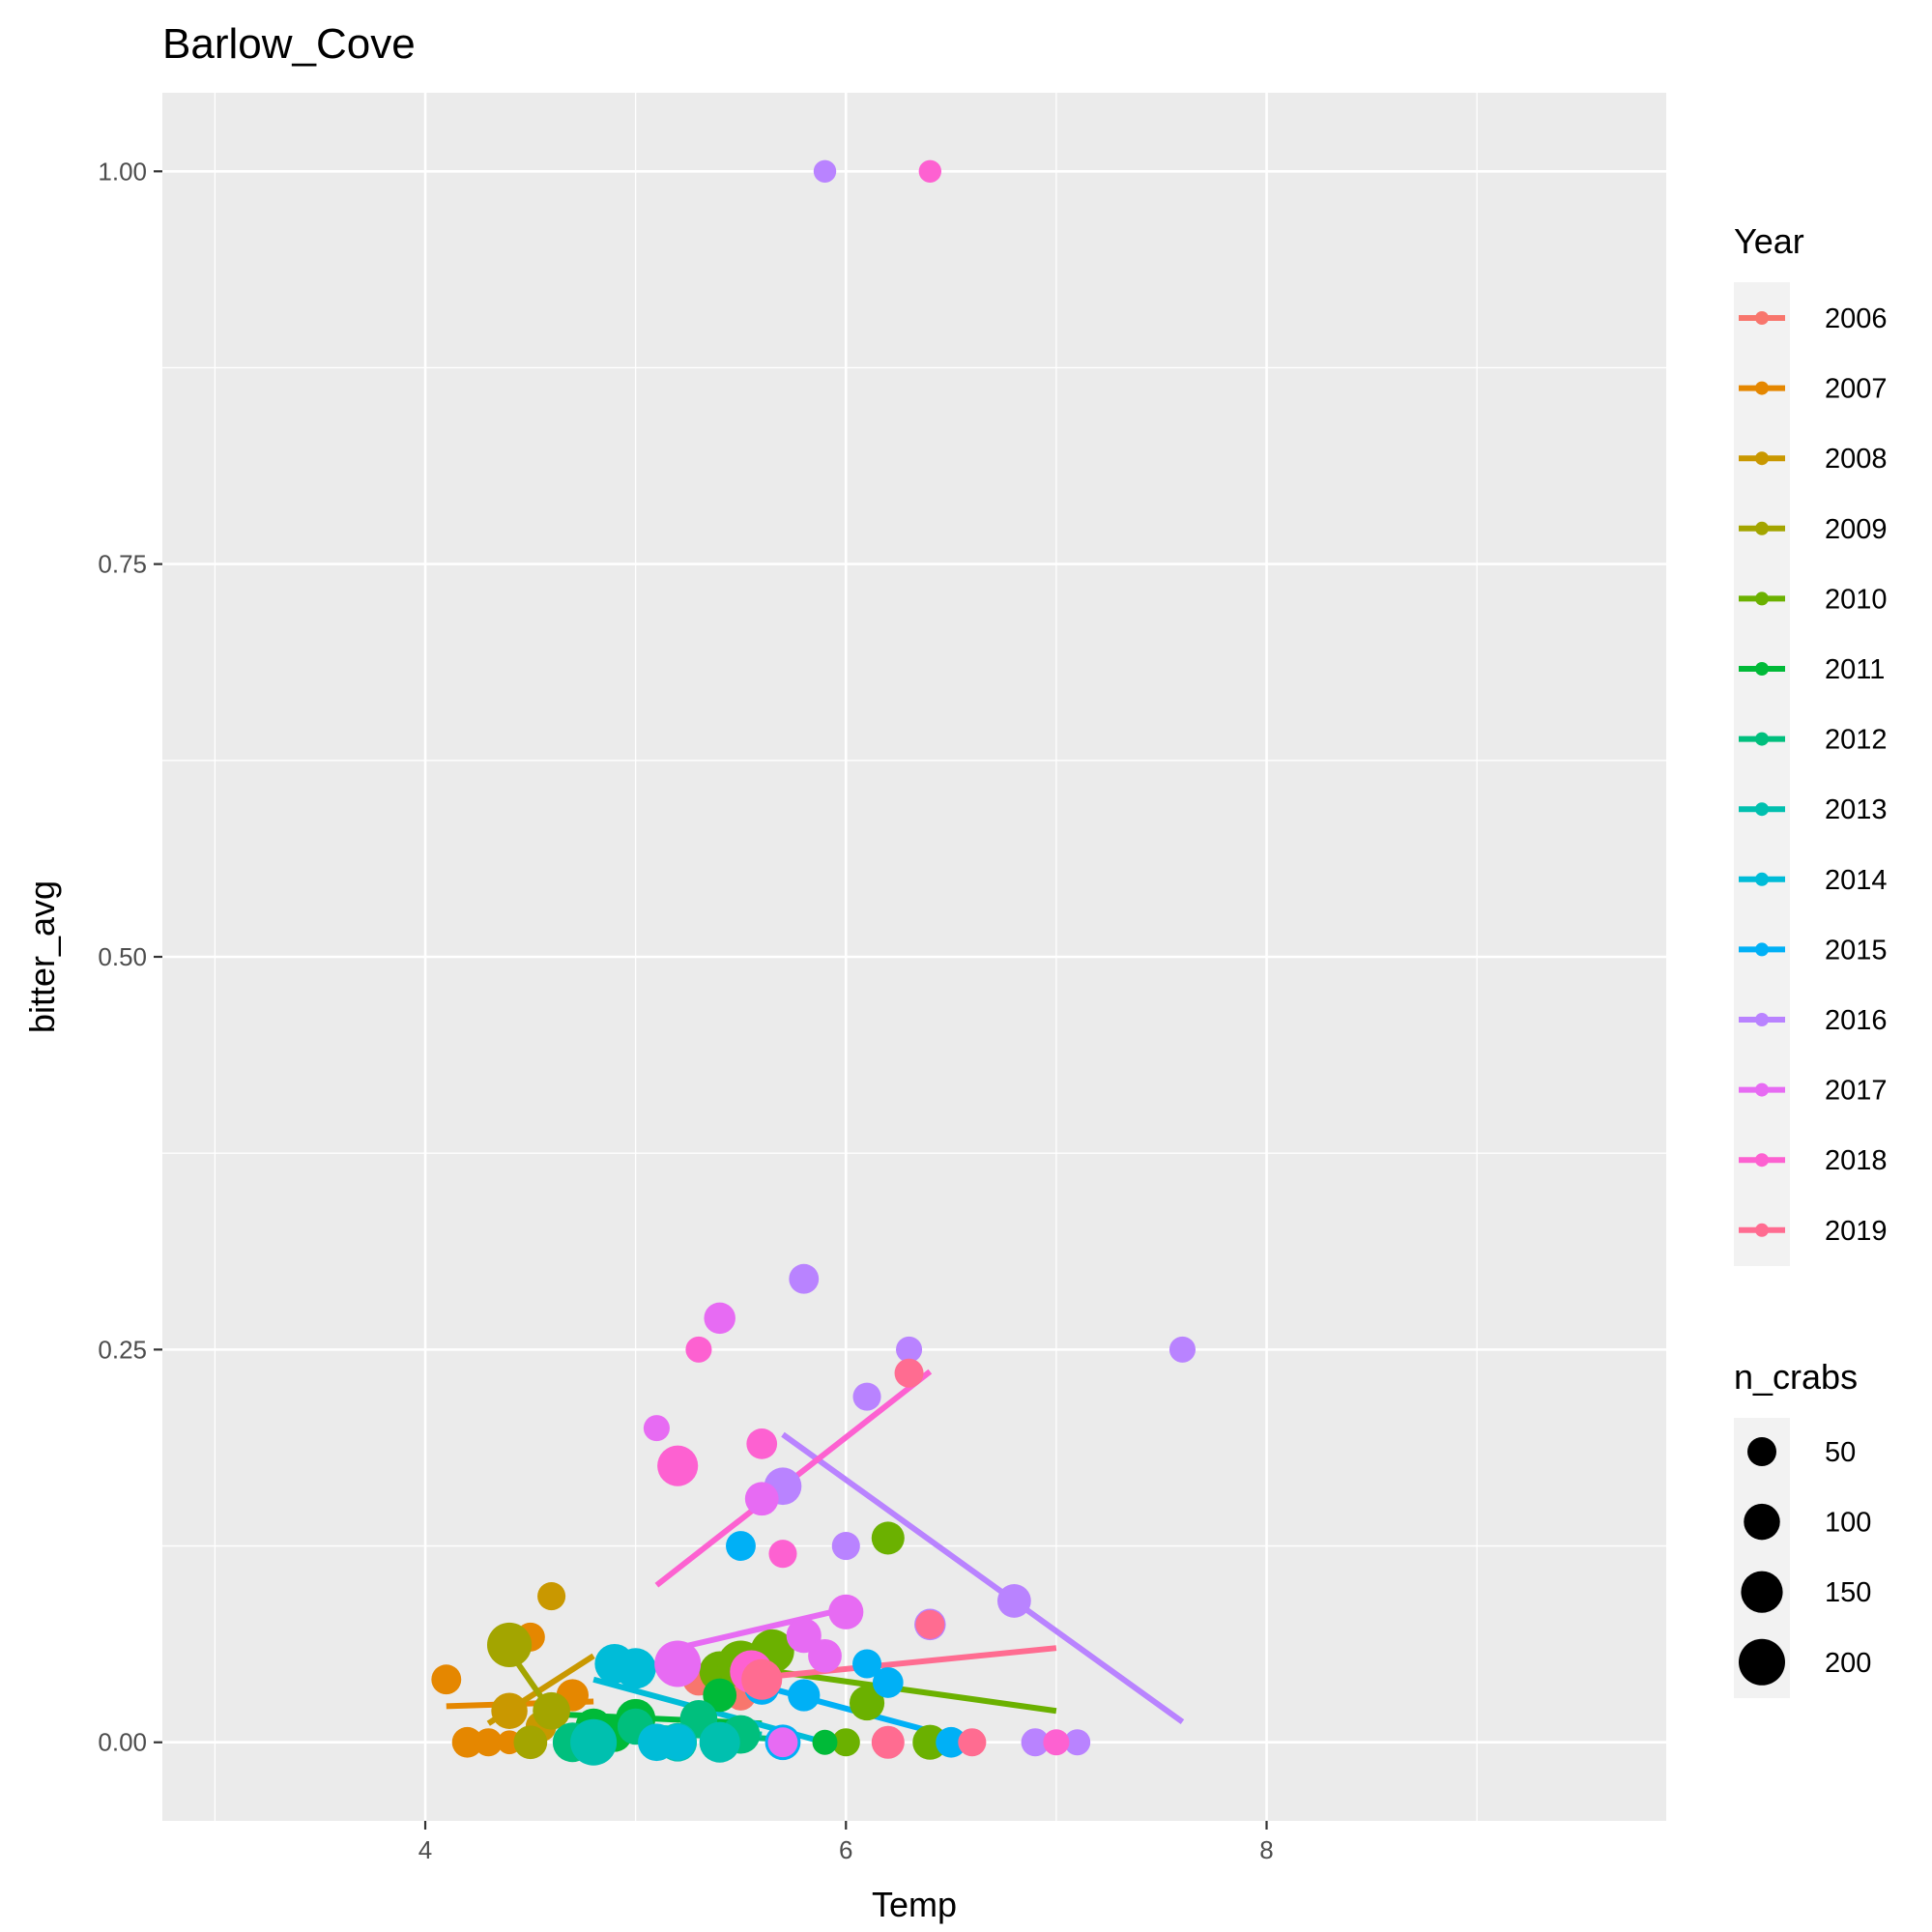 The height and width of the screenshot is (1932, 1932). I want to click on x-axis: 4 6 8, so click(846, 1842).